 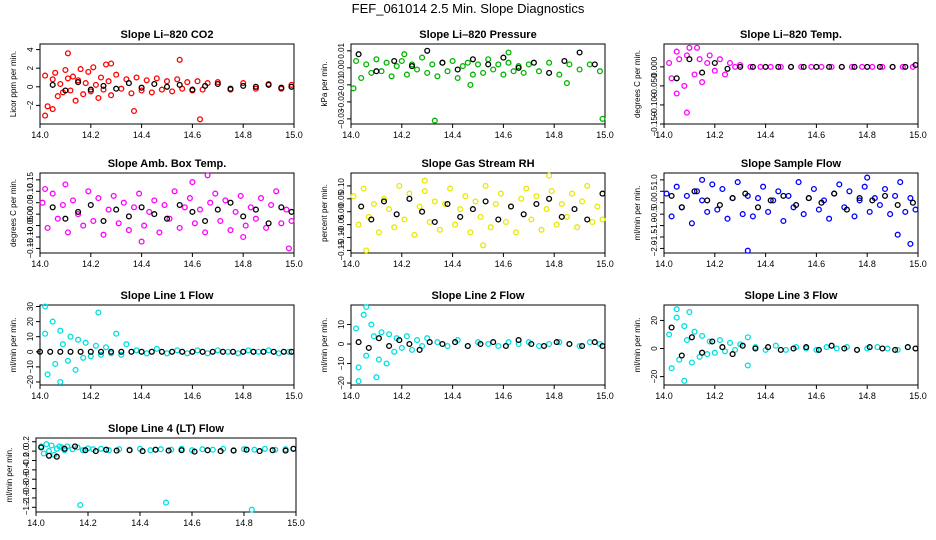 I want to click on y-tick-label: 2, so click(x=30, y=67).